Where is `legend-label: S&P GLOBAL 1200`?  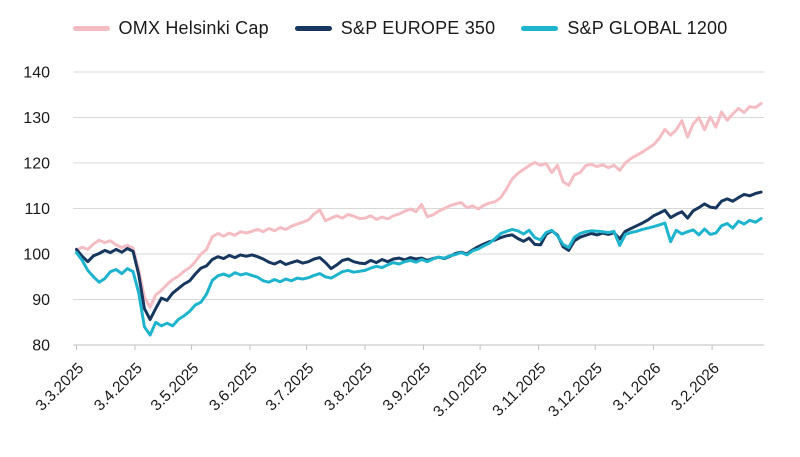 legend-label: S&P GLOBAL 1200 is located at coordinates (647, 28).